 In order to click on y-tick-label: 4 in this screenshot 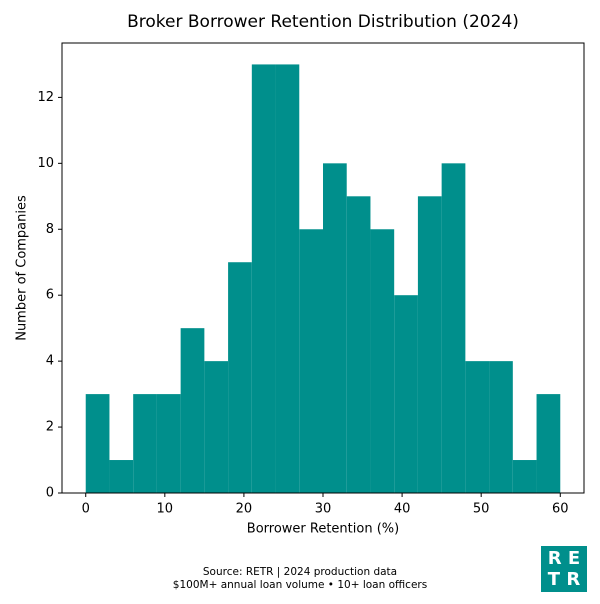, I will do `click(50, 361)`.